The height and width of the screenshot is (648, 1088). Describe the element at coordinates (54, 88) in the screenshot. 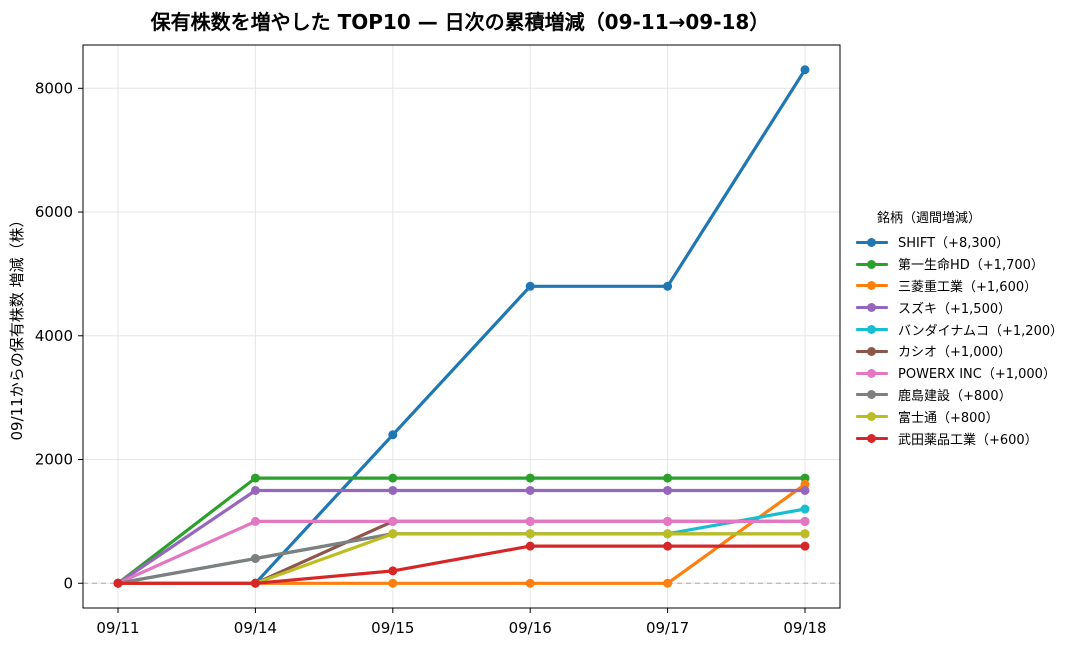

I see `y-tick-label: 8000` at that location.